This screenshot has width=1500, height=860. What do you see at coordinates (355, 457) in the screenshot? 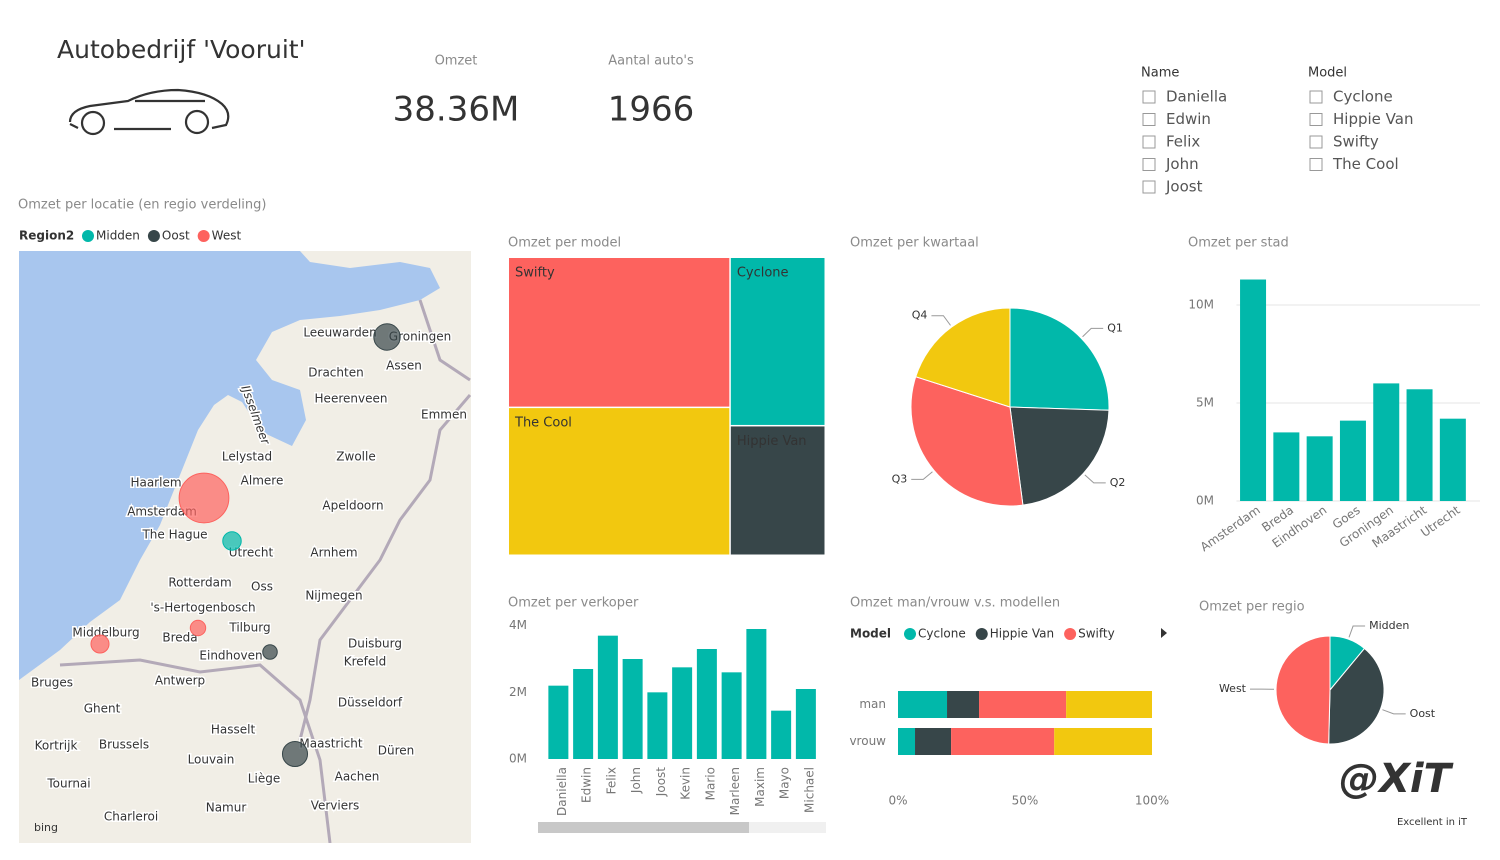
I see `map-place: Zwolle` at bounding box center [355, 457].